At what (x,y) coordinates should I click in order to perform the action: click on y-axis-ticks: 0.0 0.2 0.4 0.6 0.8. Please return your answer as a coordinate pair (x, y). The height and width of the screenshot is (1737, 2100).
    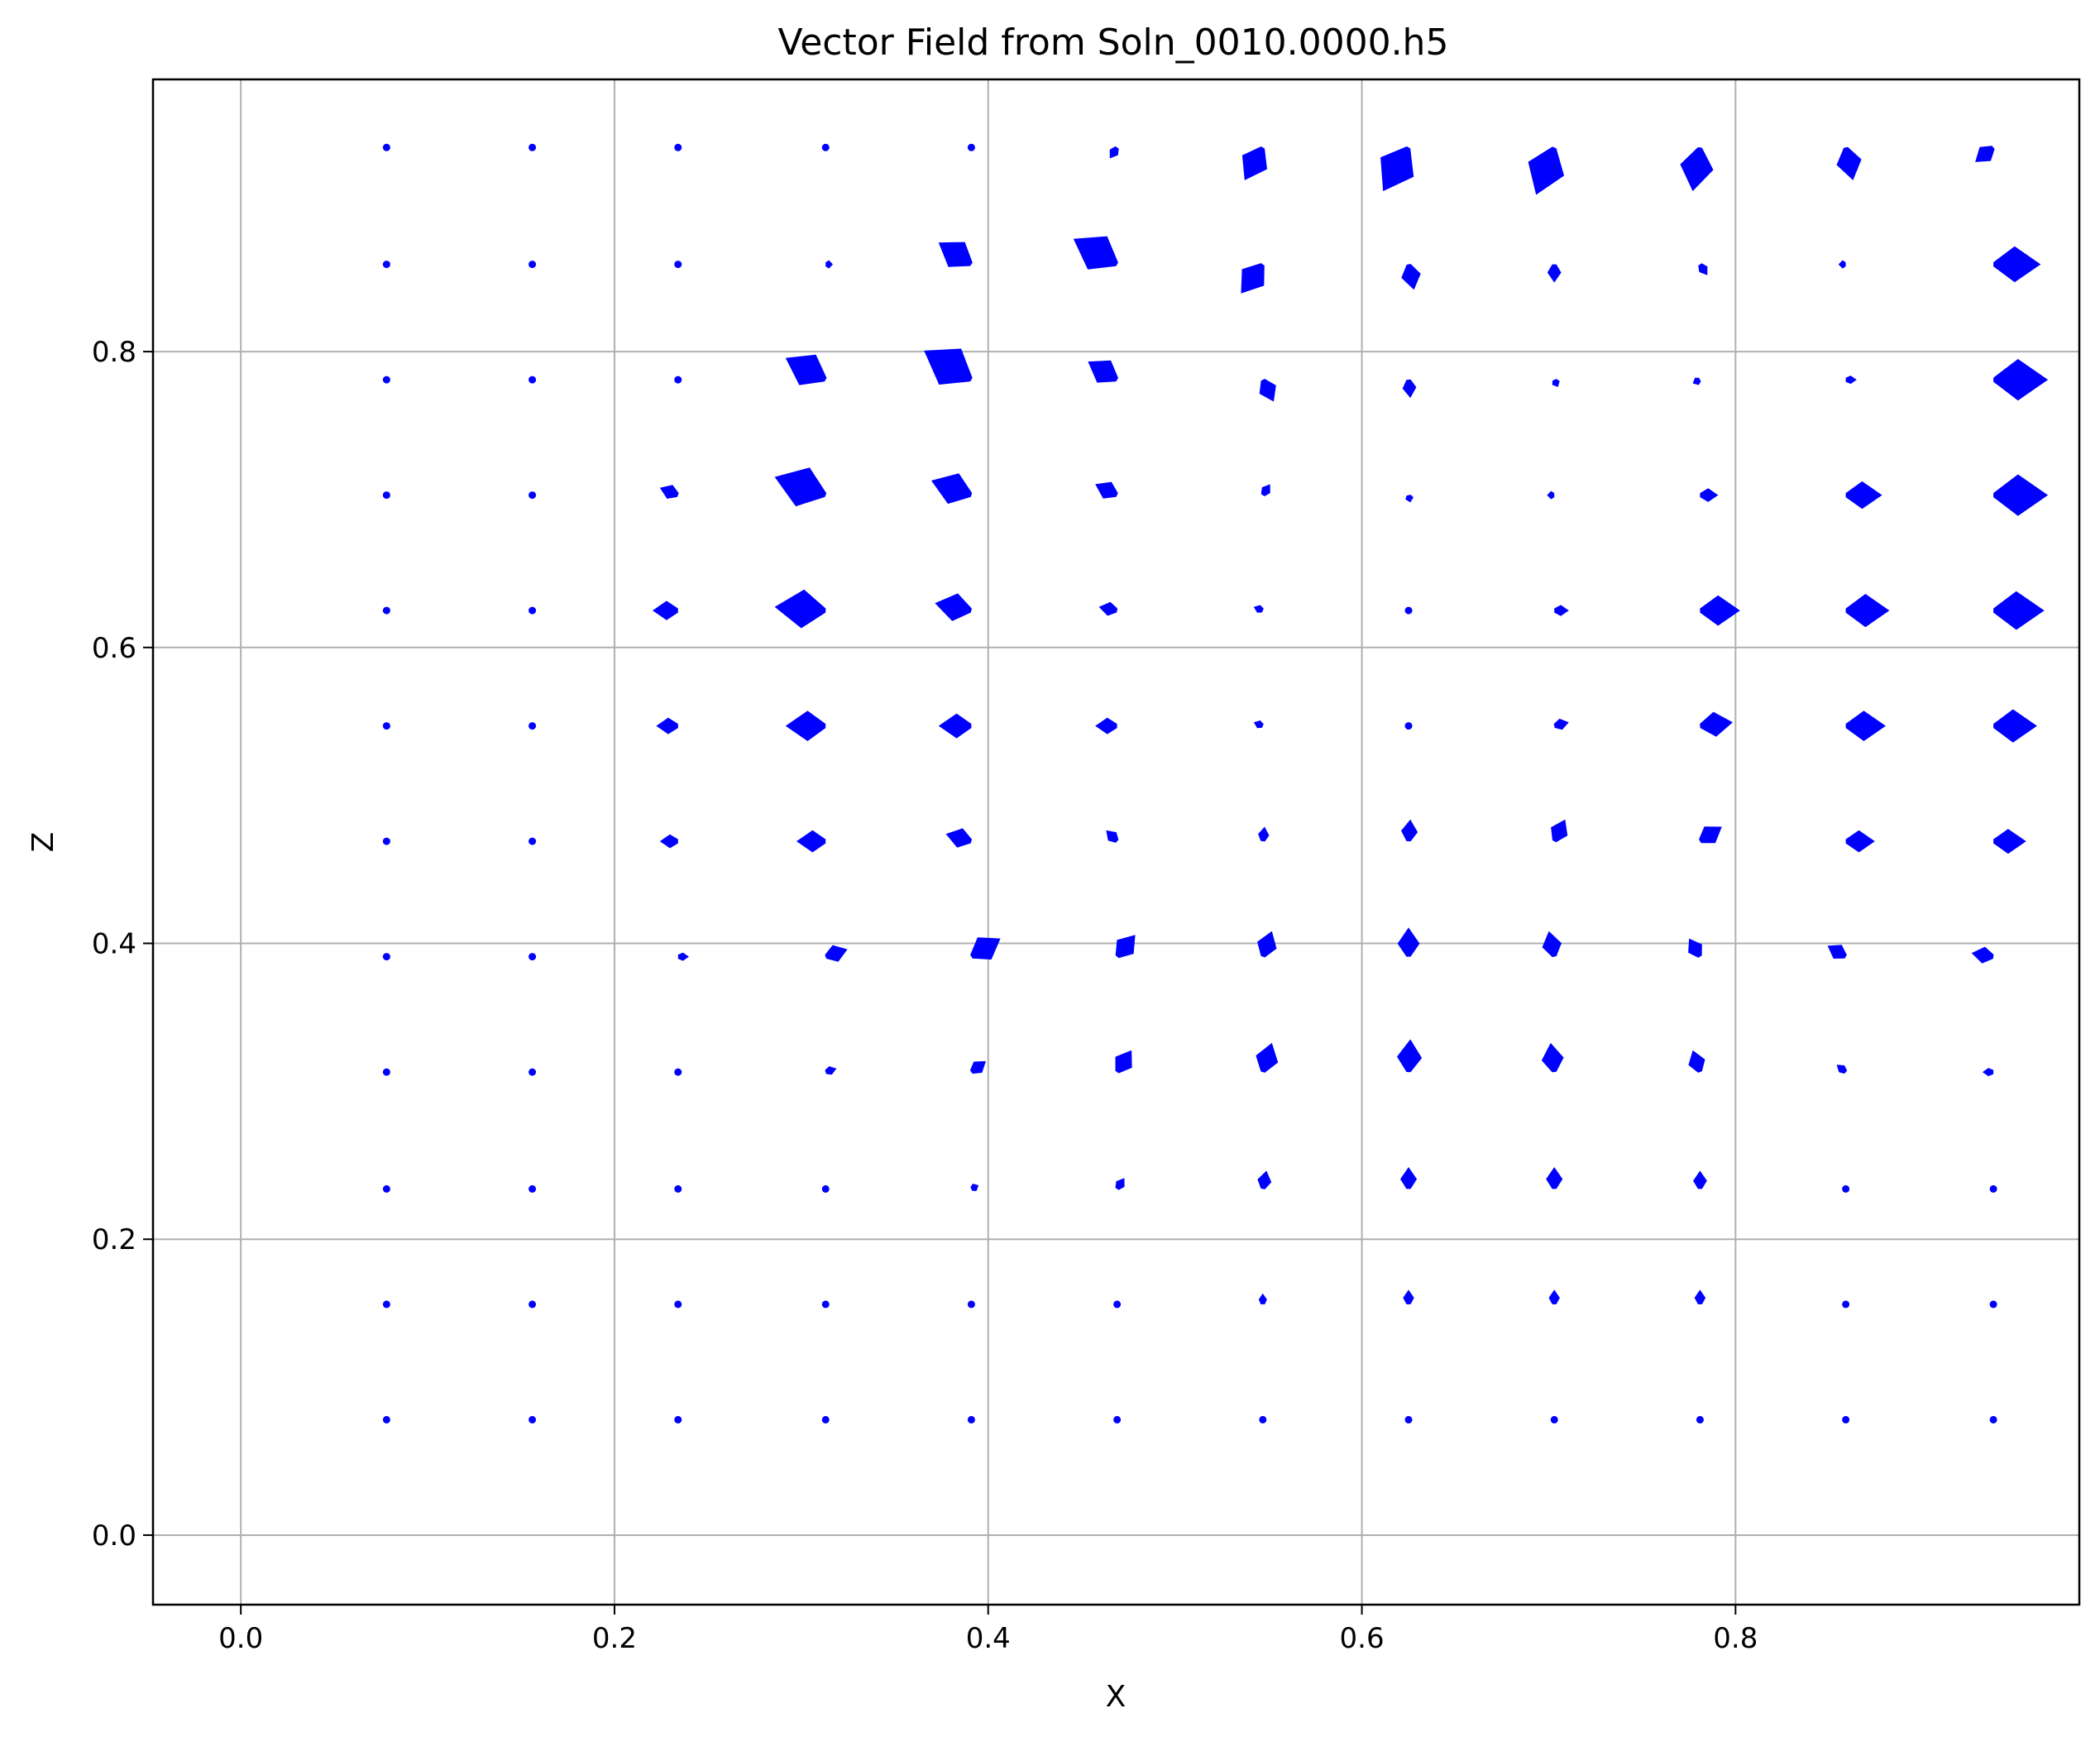
    Looking at the image, I should click on (123, 944).